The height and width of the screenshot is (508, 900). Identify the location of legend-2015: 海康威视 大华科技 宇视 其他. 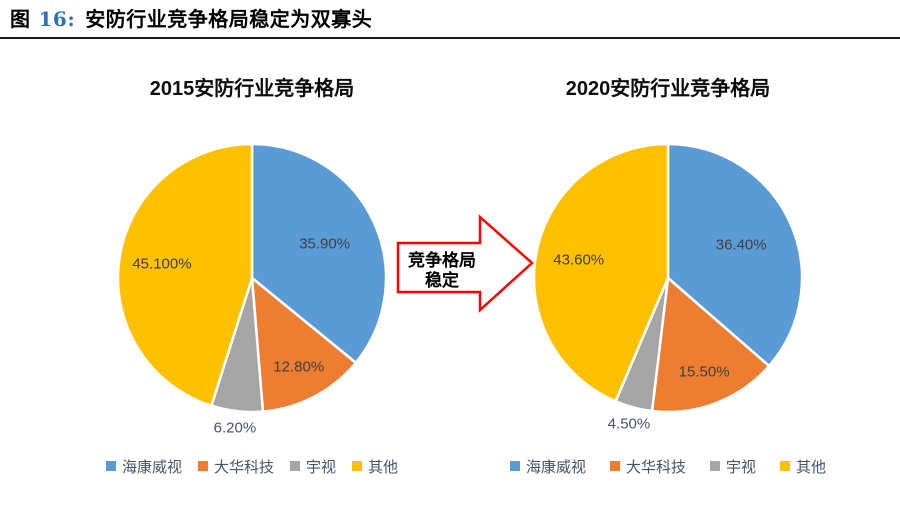
(252, 466).